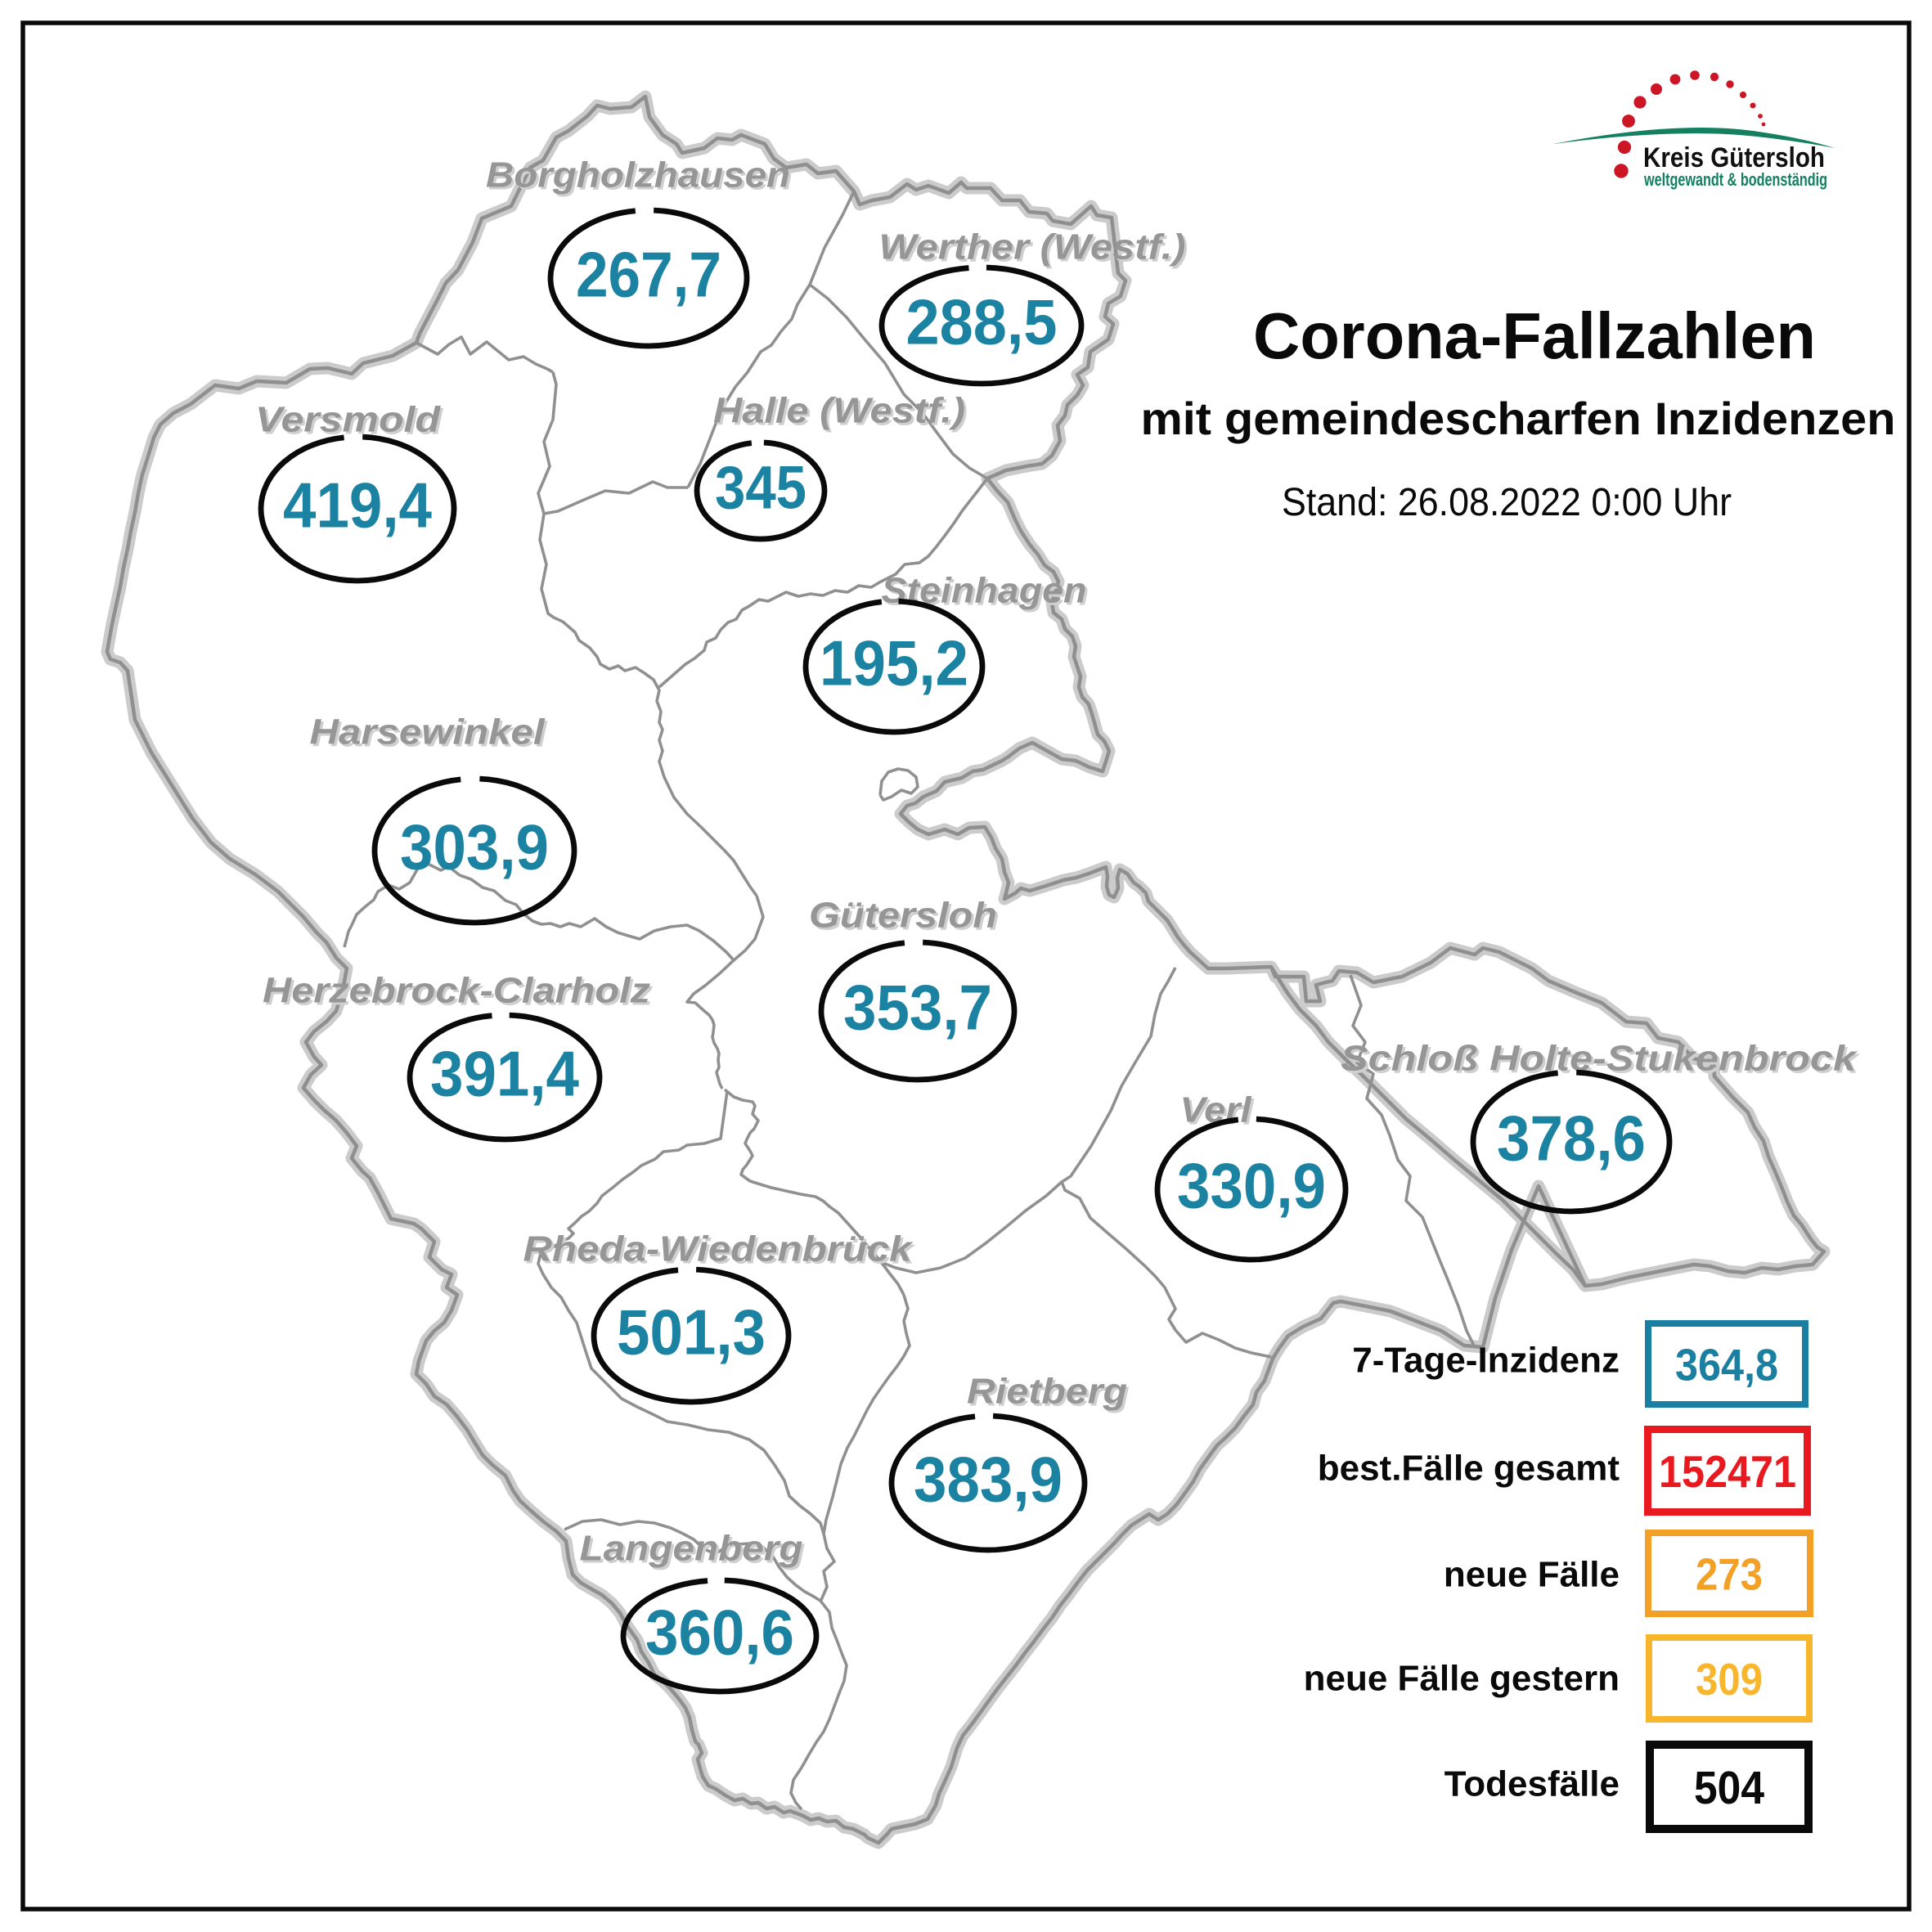 This screenshot has height=1932, width=1932. I want to click on svg-text: 7-Tage-Inzidenz, so click(1486, 1361).